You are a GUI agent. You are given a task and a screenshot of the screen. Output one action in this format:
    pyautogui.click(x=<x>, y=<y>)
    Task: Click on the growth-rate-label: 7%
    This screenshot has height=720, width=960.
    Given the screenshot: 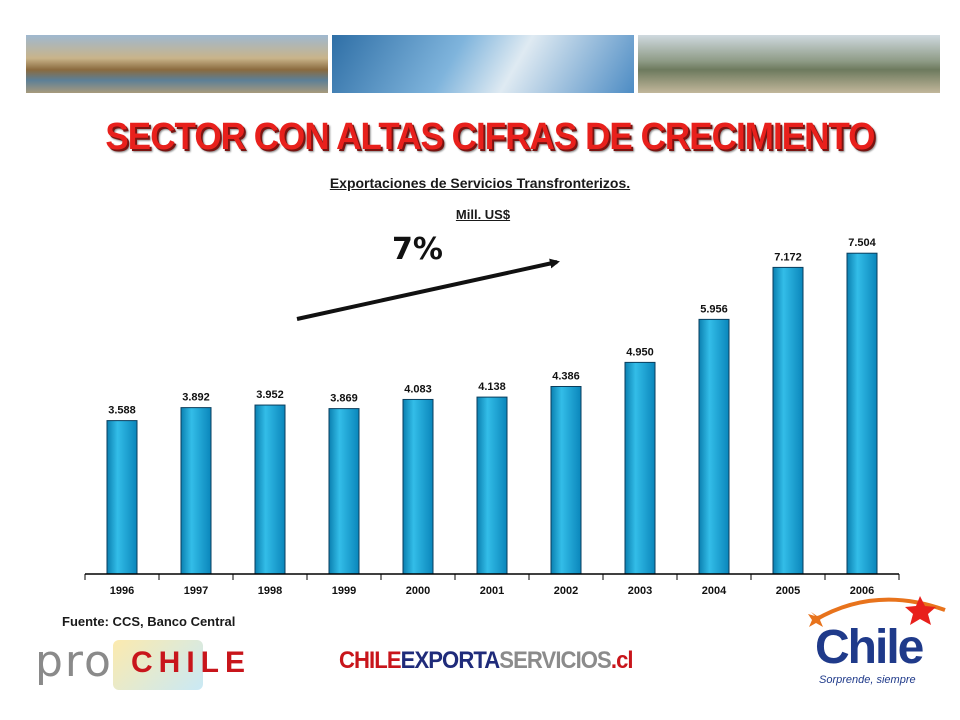 What is the action you would take?
    pyautogui.click(x=417, y=249)
    